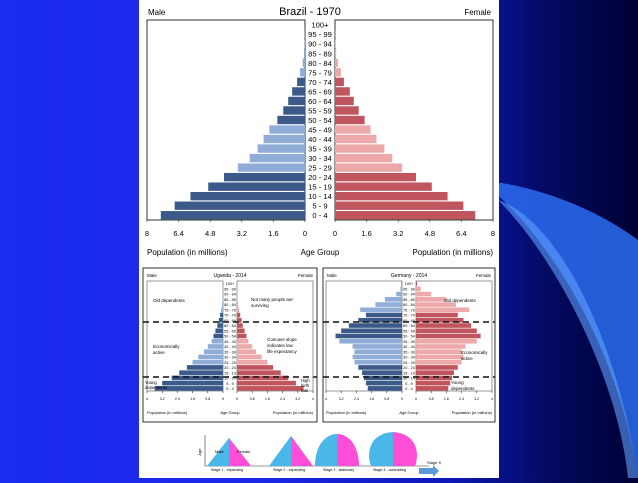 This screenshot has height=483, width=638. I want to click on tick-label: 4, so click(147, 399).